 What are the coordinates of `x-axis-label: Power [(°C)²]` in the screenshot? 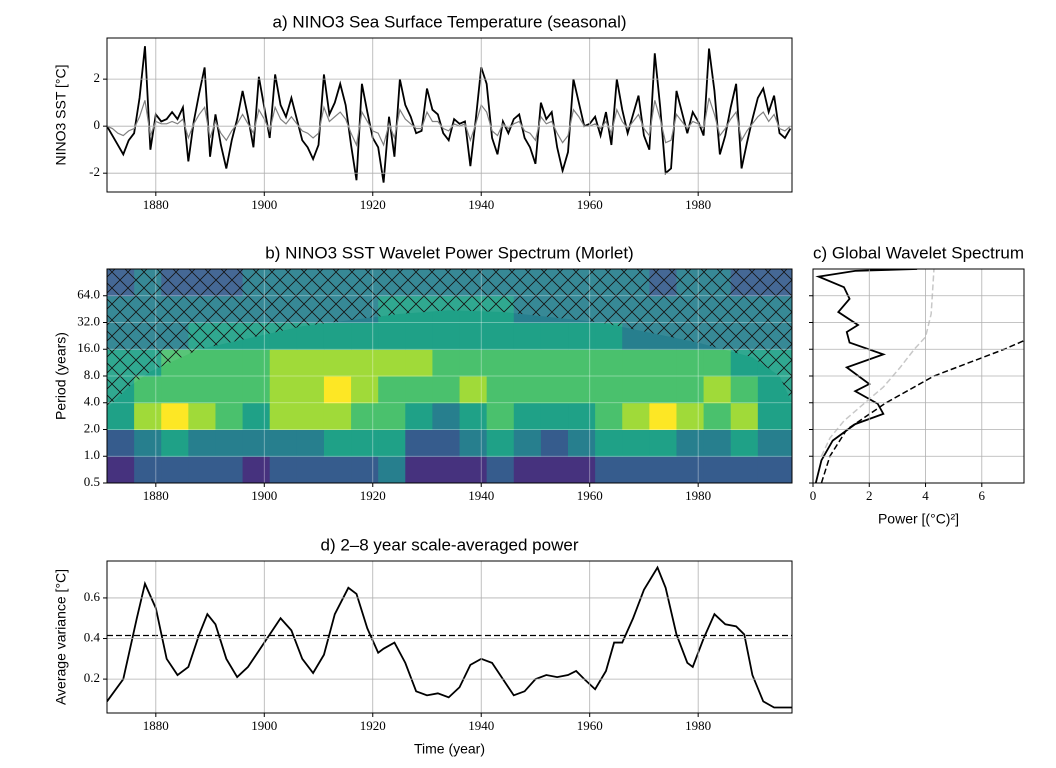 It's located at (918, 519).